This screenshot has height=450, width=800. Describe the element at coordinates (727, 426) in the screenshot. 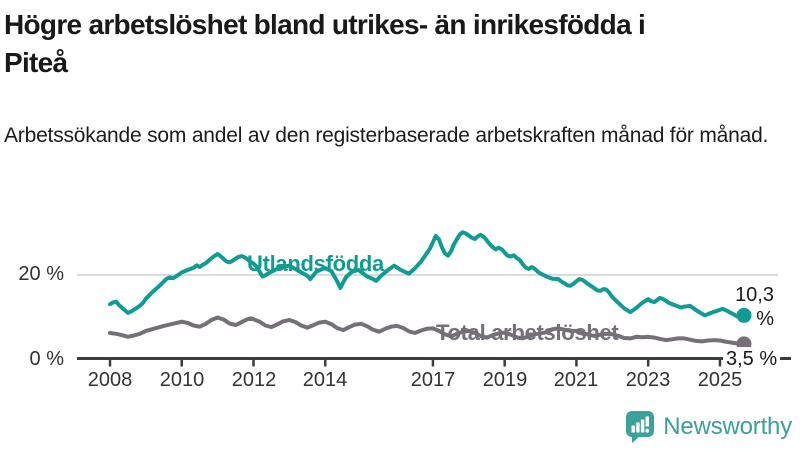

I see `brand-name: Newsworthy` at that location.